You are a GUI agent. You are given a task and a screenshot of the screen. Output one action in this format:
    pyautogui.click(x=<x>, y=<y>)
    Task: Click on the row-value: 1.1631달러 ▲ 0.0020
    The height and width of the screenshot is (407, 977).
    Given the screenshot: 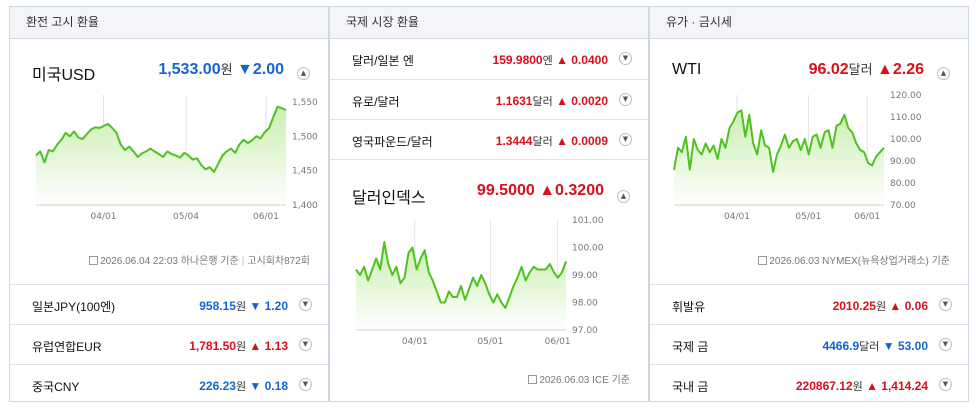 What is the action you would take?
    pyautogui.click(x=552, y=101)
    